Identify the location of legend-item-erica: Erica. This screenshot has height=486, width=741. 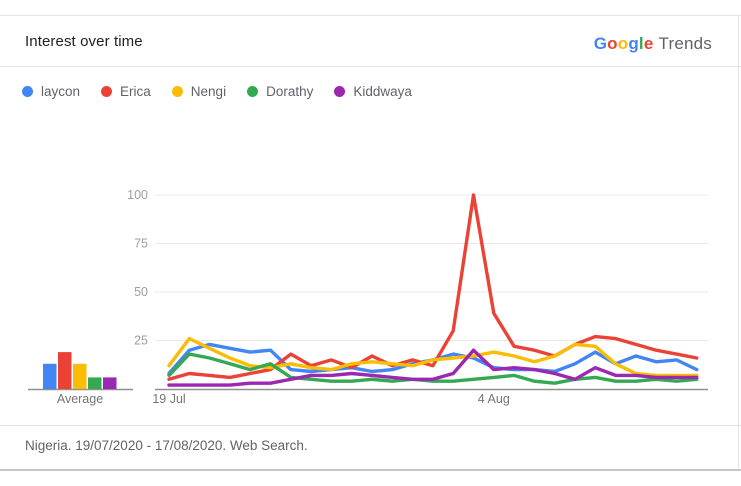
(126, 91).